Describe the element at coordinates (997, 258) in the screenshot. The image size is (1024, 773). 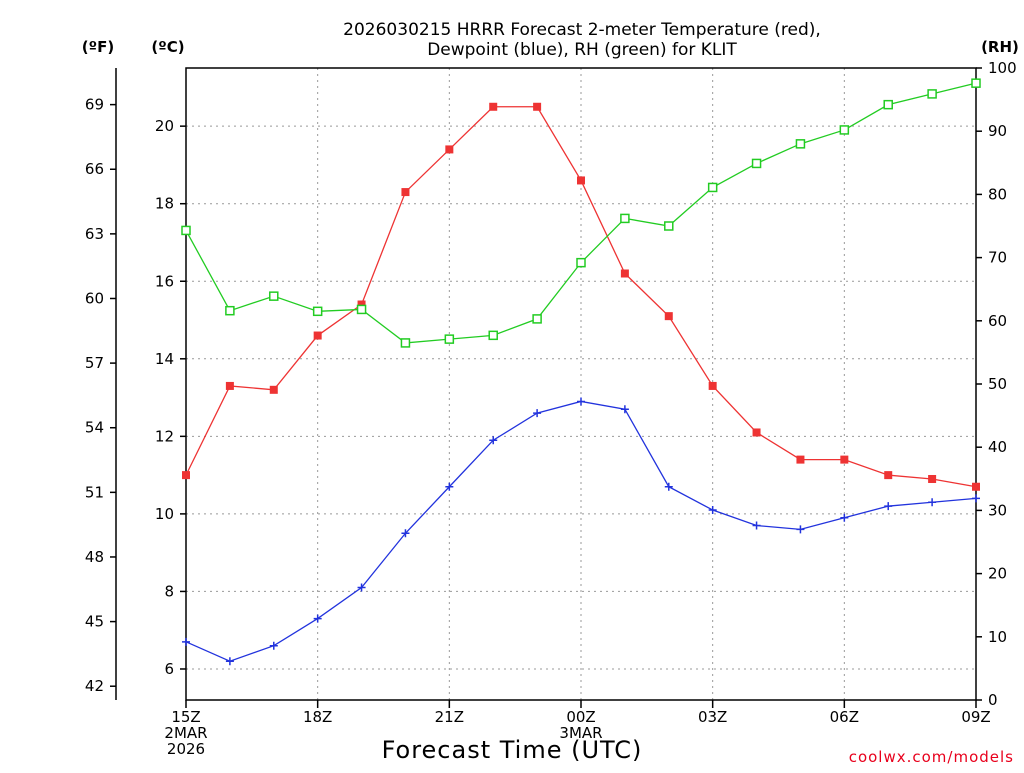
I see `rh-tick-label: 70` at that location.